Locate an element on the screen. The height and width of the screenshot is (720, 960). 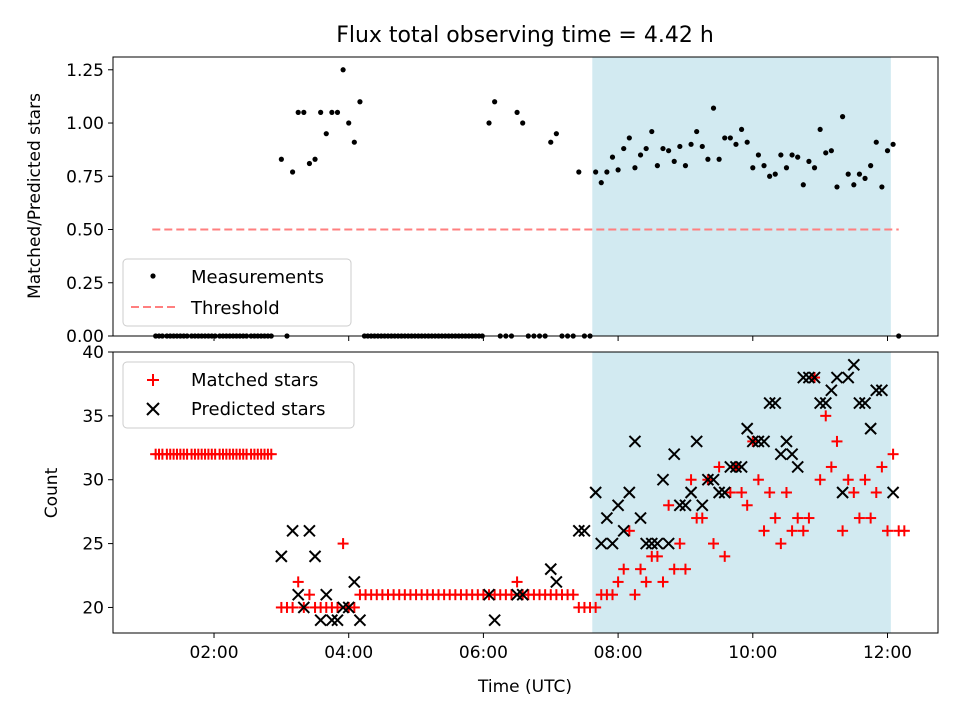
x-tick-label: 04:00 is located at coordinates (348, 653).